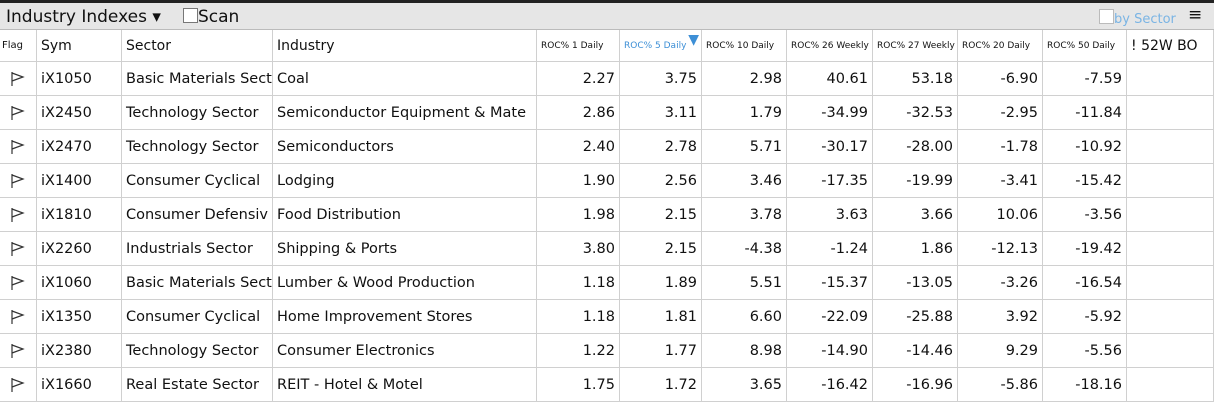 This screenshot has height=402, width=1214. I want to click on value-cell: 2.86, so click(578, 113).